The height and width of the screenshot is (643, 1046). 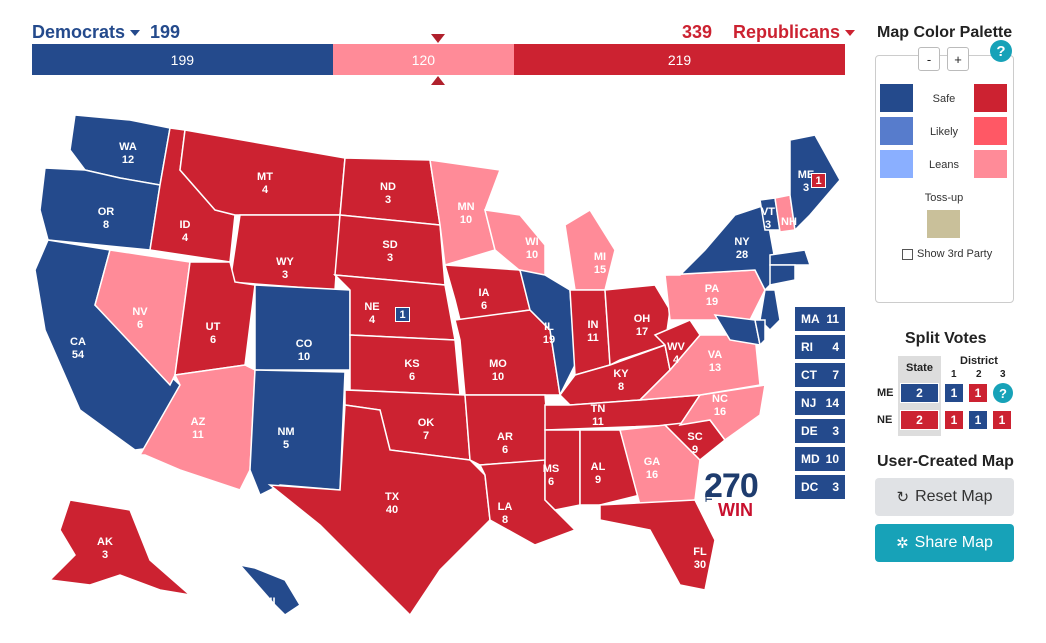 What do you see at coordinates (978, 420) in the screenshot?
I see `split-ne-district-2: 1` at bounding box center [978, 420].